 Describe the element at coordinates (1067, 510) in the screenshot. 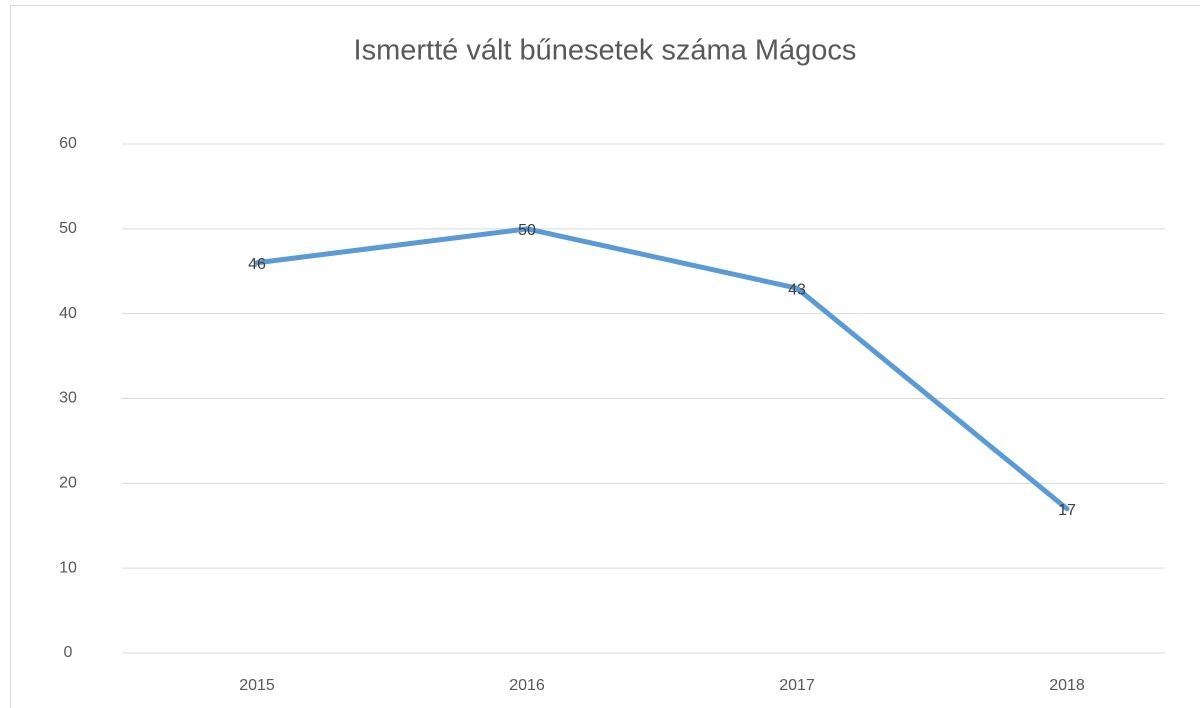

I see `data-label: 17` at that location.